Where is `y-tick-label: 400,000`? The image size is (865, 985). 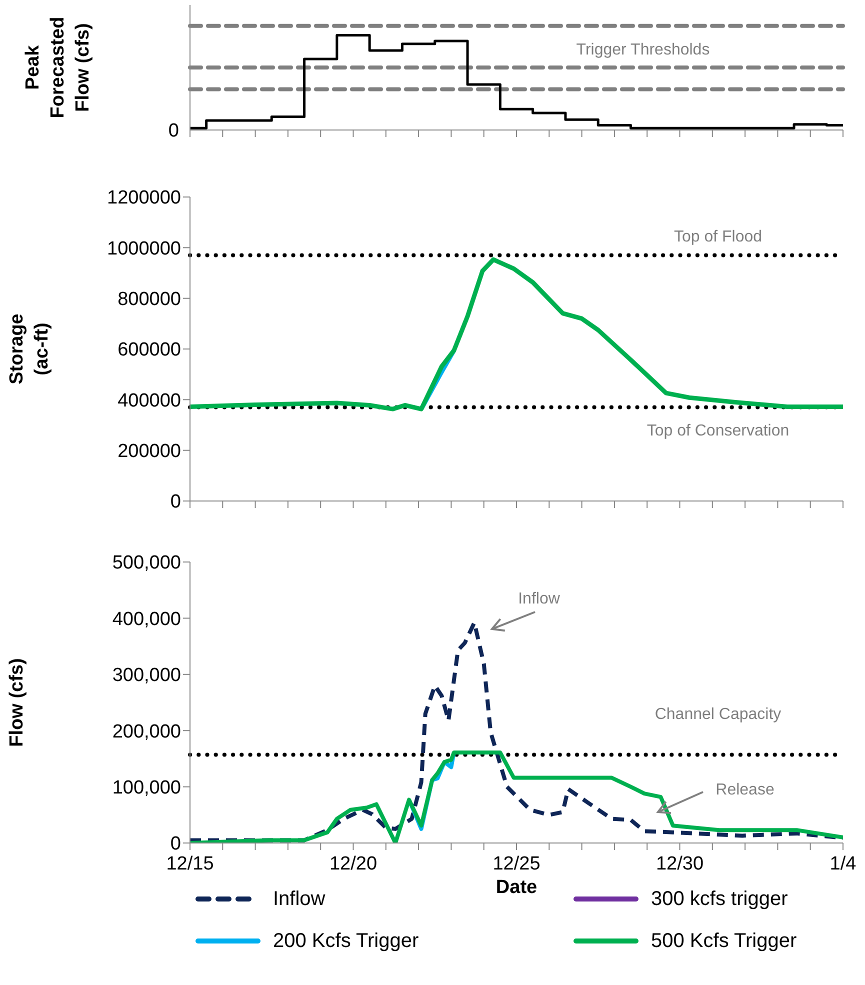
y-tick-label: 400,000 is located at coordinates (146, 619).